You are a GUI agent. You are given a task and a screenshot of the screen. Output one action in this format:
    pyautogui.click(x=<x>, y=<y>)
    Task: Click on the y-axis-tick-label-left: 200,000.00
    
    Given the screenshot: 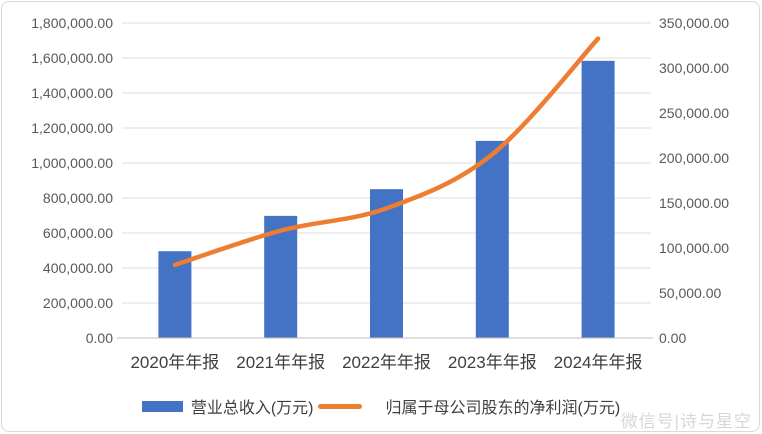 What is the action you would take?
    pyautogui.click(x=77, y=303)
    